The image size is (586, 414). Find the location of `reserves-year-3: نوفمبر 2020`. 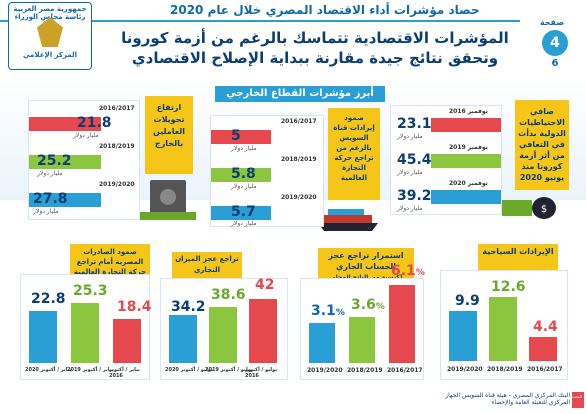

reserves-year-3: نوفمبر 2020 is located at coordinates (468, 183).